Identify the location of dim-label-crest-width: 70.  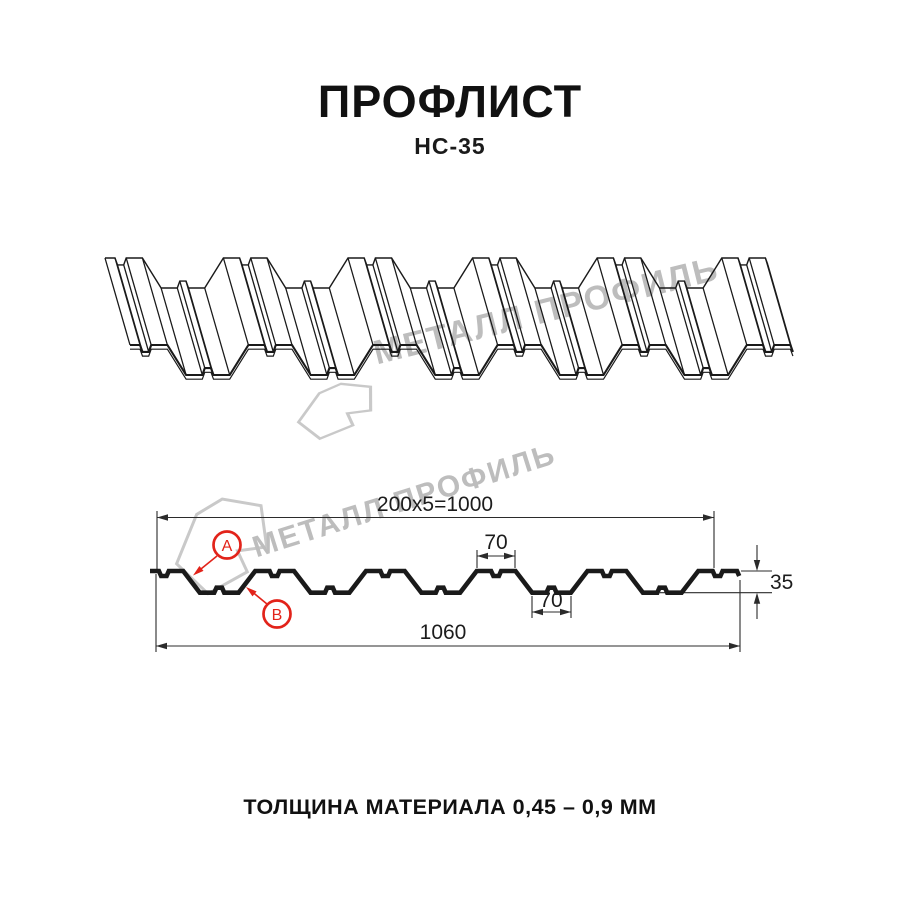
(495, 542).